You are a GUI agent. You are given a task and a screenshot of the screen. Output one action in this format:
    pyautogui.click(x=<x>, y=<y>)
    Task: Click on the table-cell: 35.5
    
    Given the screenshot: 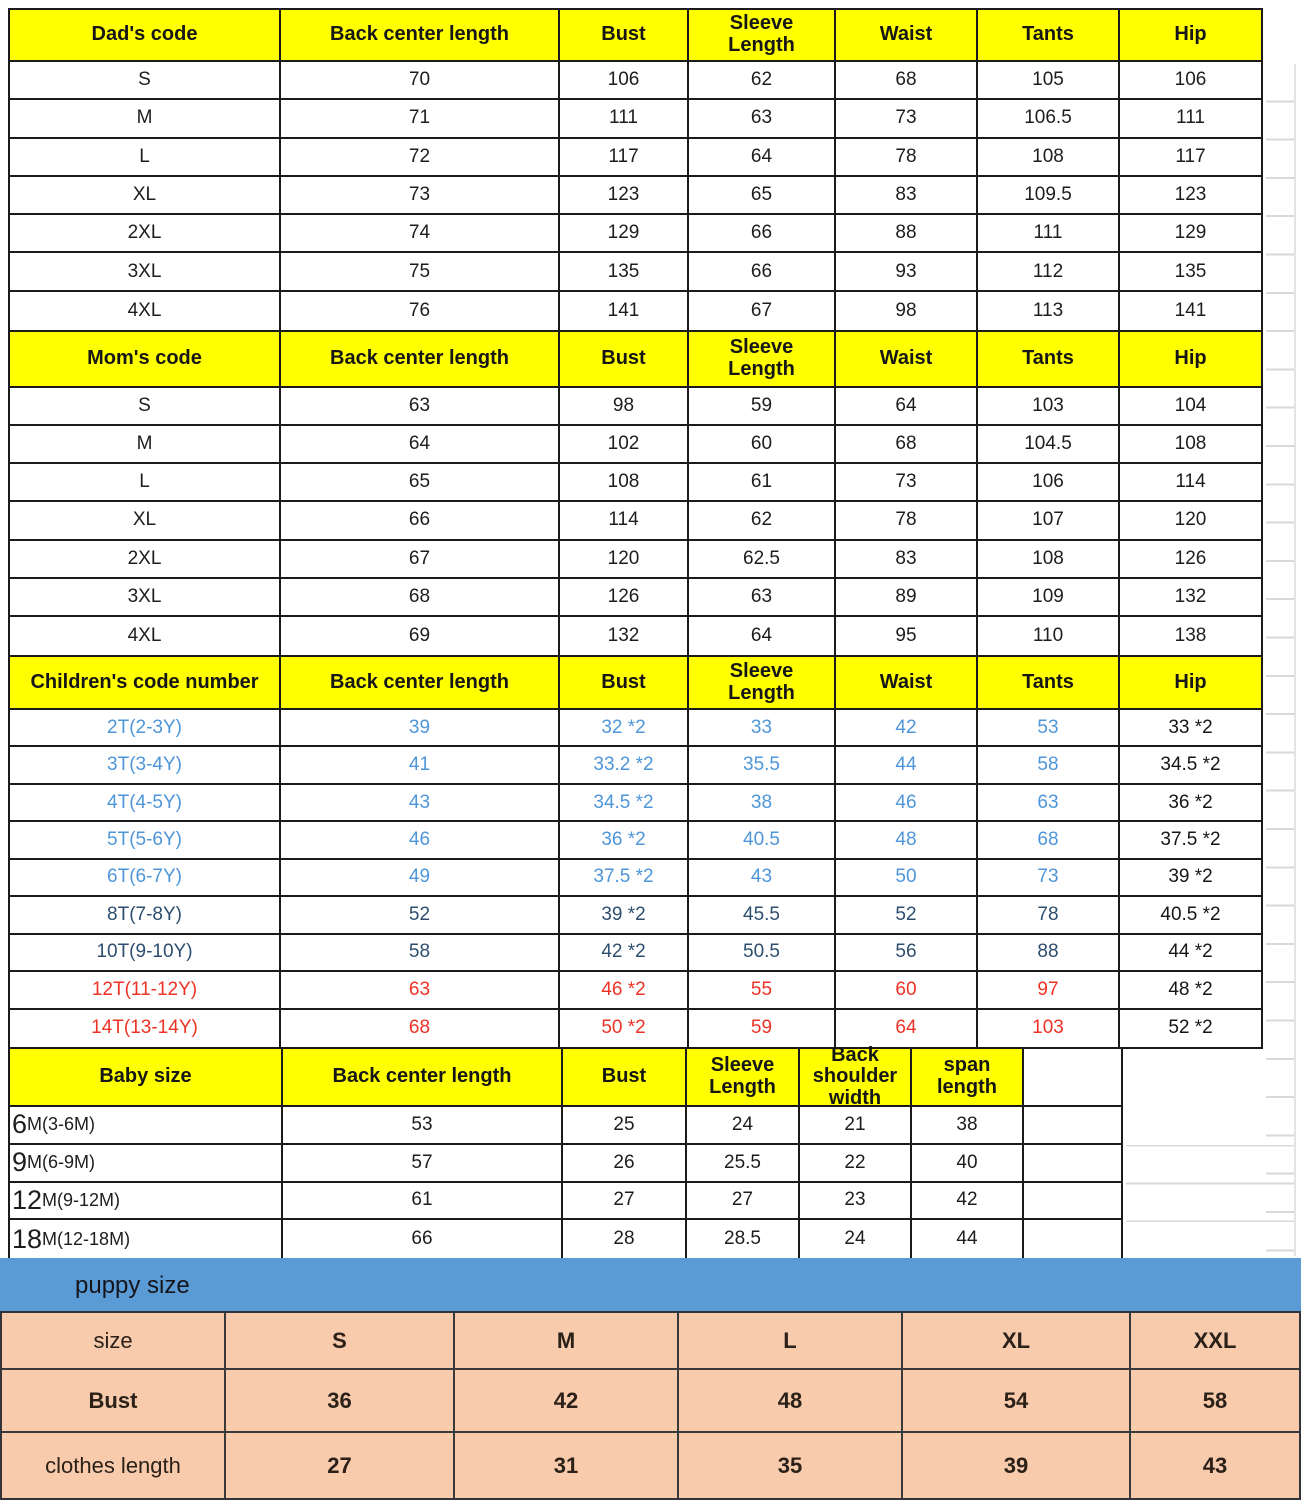 What is the action you would take?
    pyautogui.click(x=762, y=766)
    